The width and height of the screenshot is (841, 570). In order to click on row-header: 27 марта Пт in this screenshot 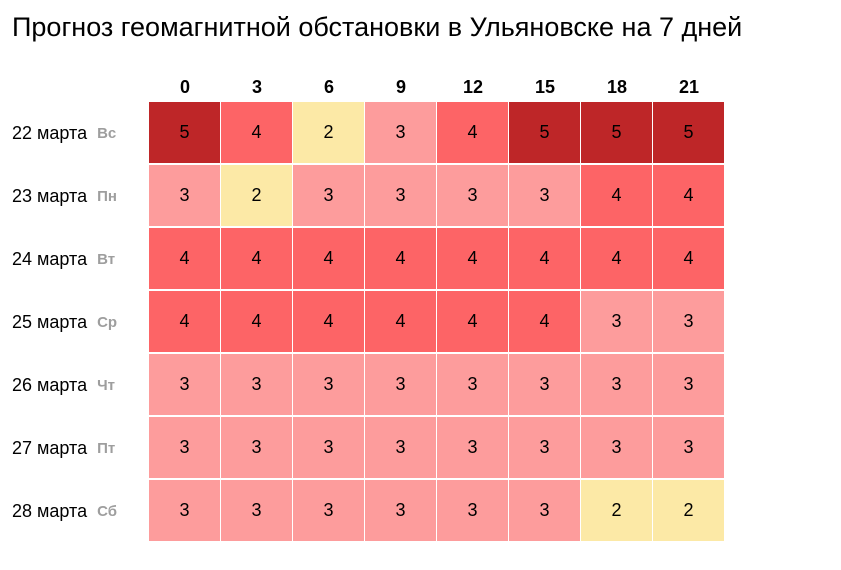, I will do `click(80, 448)`.